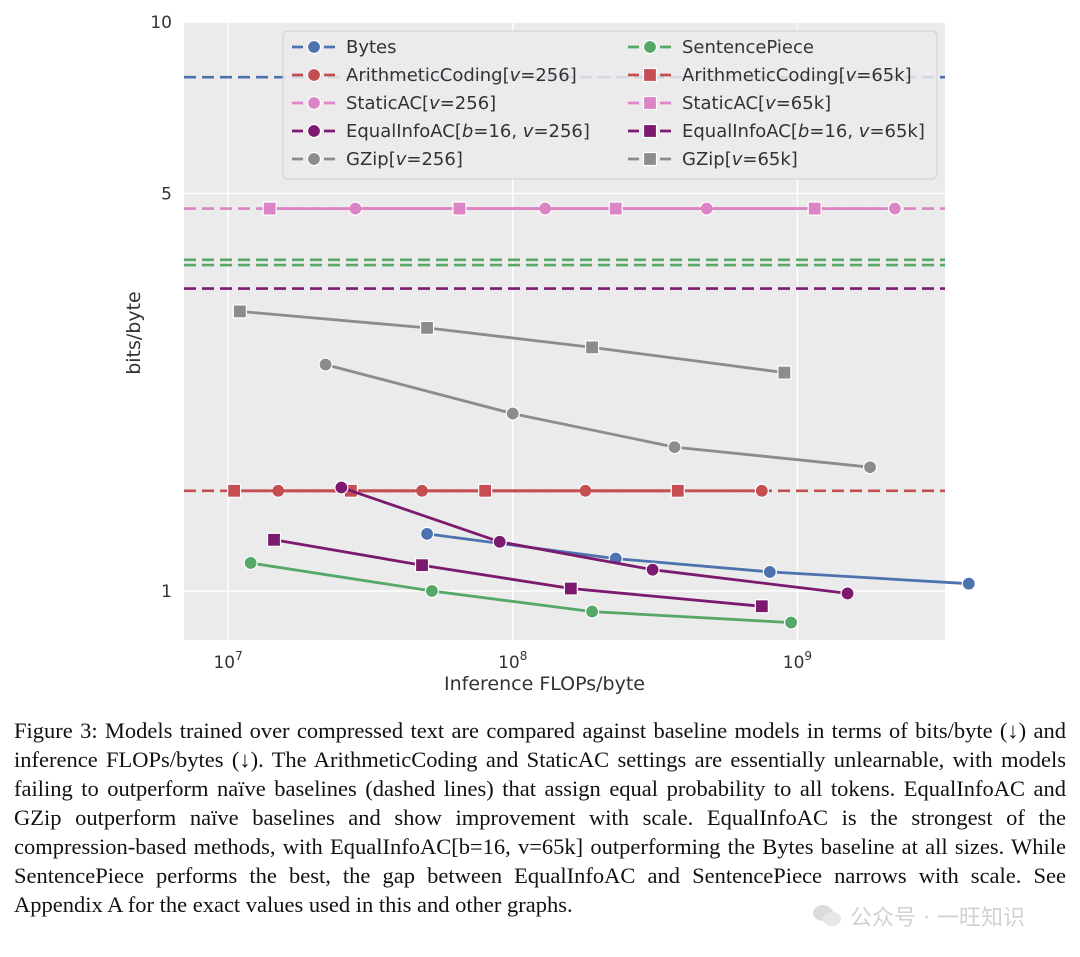 This screenshot has height=957, width=1080. What do you see at coordinates (827, 915) in the screenshot?
I see `wechat-icon` at bounding box center [827, 915].